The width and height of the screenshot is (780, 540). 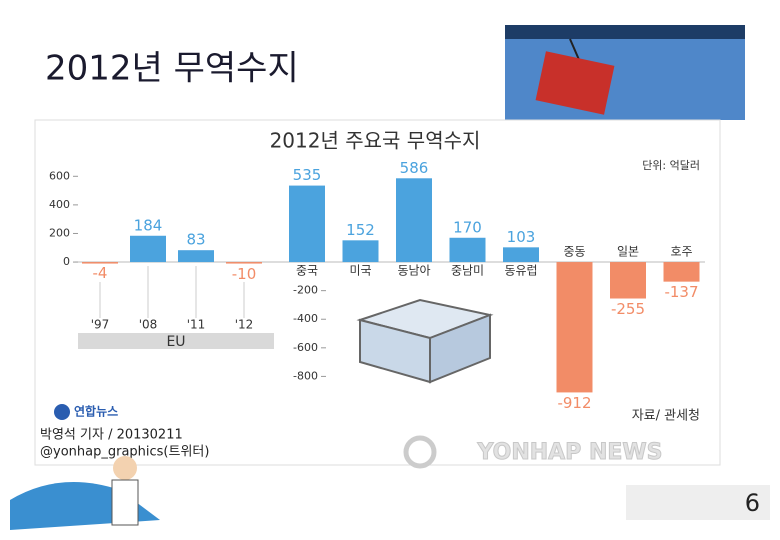 What do you see at coordinates (196, 325) in the screenshot?
I see `x-tick-label: '11` at bounding box center [196, 325].